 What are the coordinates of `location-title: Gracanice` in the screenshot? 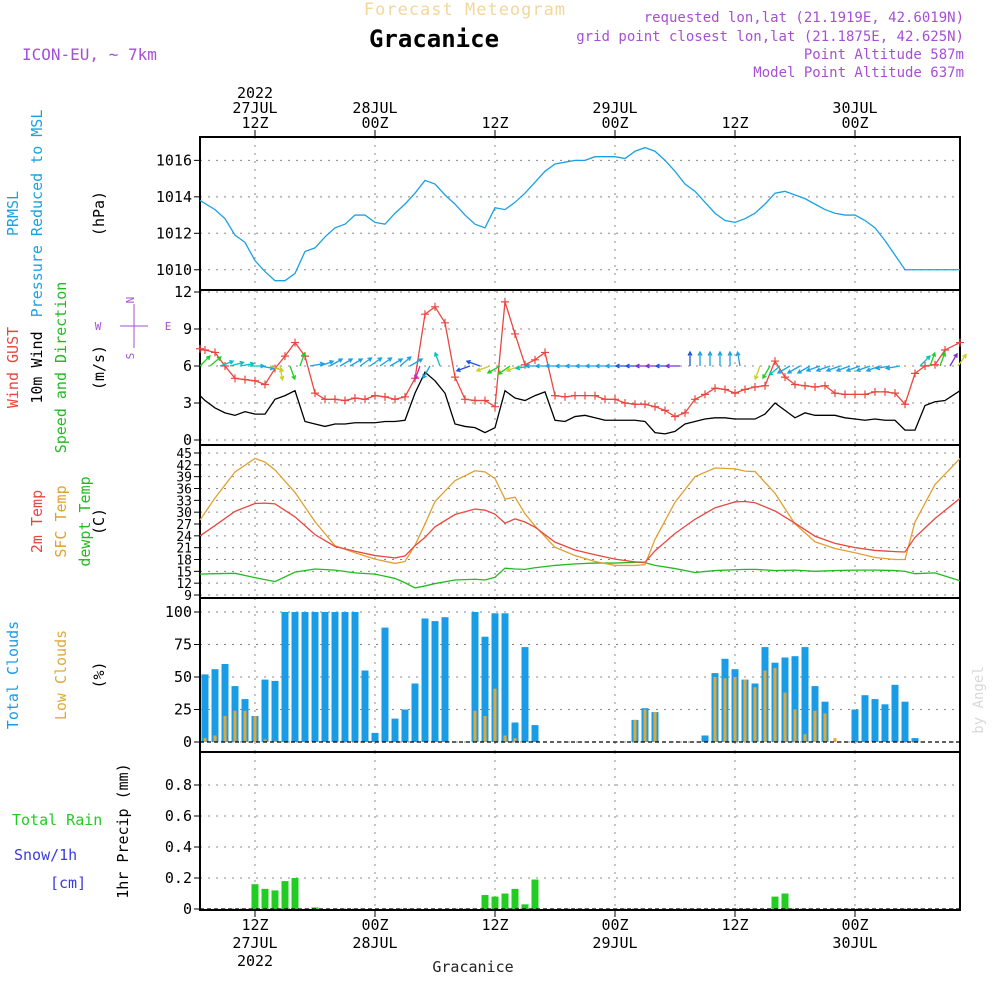 It's located at (434, 39).